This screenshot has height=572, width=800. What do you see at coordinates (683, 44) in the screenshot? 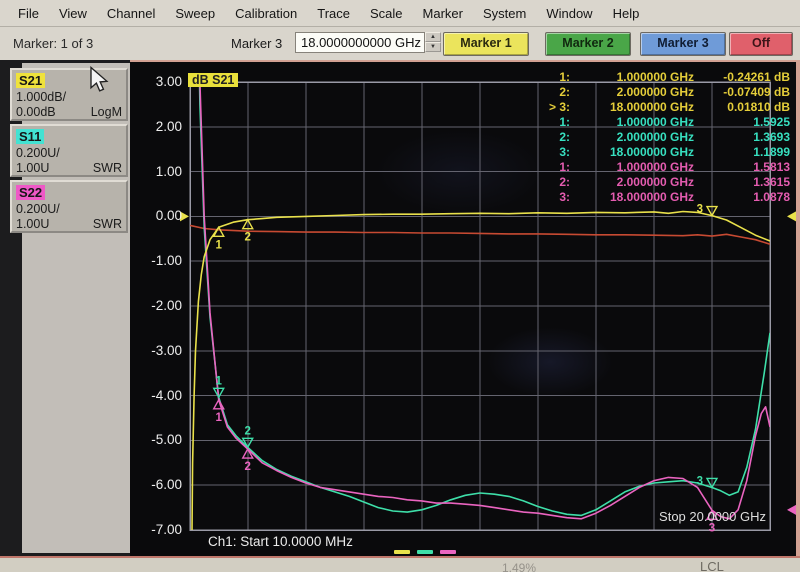
I see `marker-3-button: Marker 3` at bounding box center [683, 44].